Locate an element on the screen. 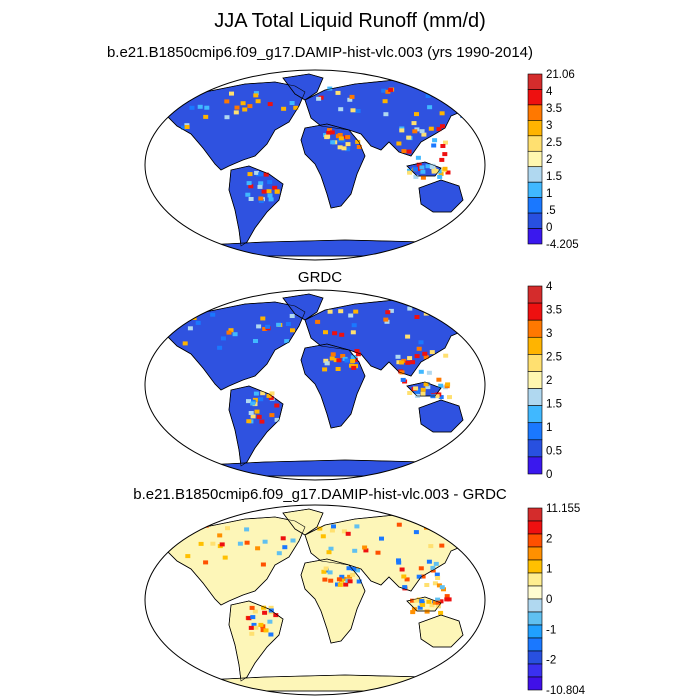  panel-3-colorbar: 11.155 2 1 0 -1 -2 -10.804 is located at coordinates (556, 600).